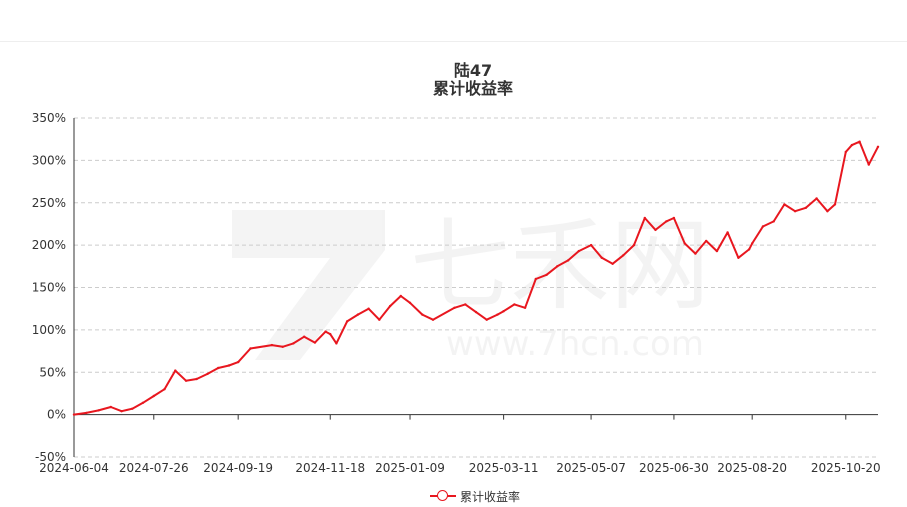  What do you see at coordinates (504, 468) in the screenshot?
I see `x-tick-label: 2025-03-11` at bounding box center [504, 468].